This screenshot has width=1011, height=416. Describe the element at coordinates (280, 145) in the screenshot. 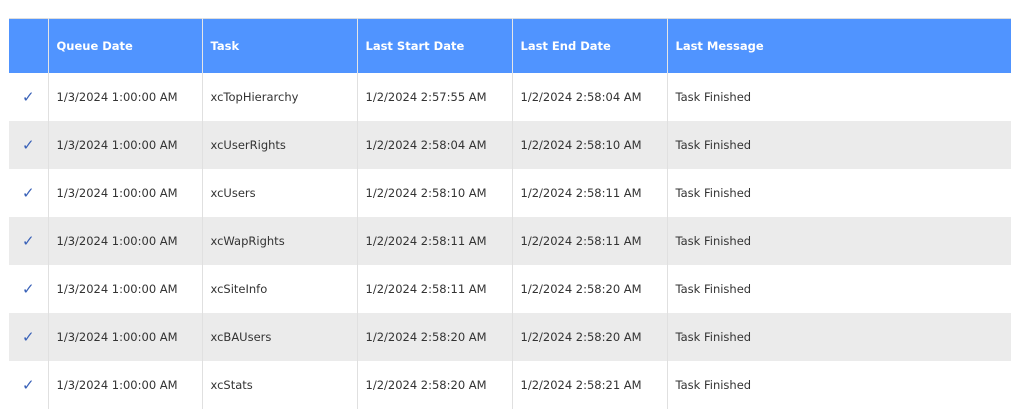

I see `task-cell: xcUserRights` at that location.